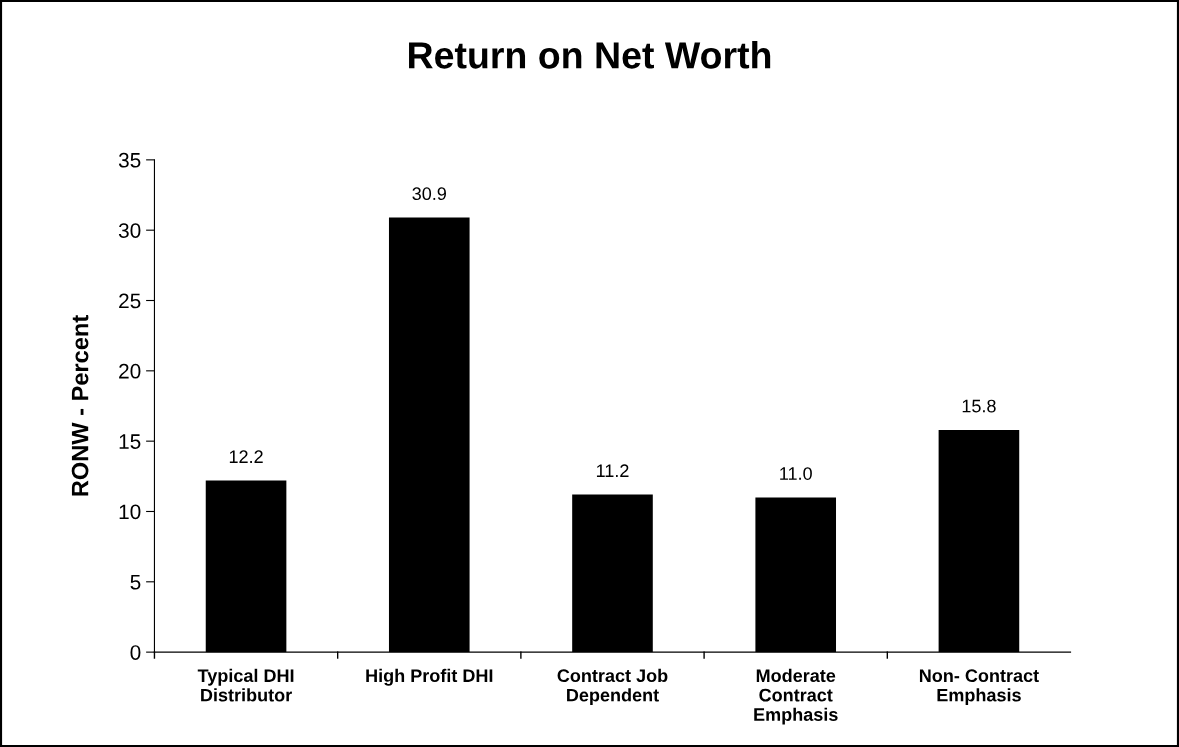 Image resolution: width=1179 pixels, height=747 pixels. What do you see at coordinates (245, 685) in the screenshot?
I see `x-tick-label: Typical DHI Distributor` at bounding box center [245, 685].